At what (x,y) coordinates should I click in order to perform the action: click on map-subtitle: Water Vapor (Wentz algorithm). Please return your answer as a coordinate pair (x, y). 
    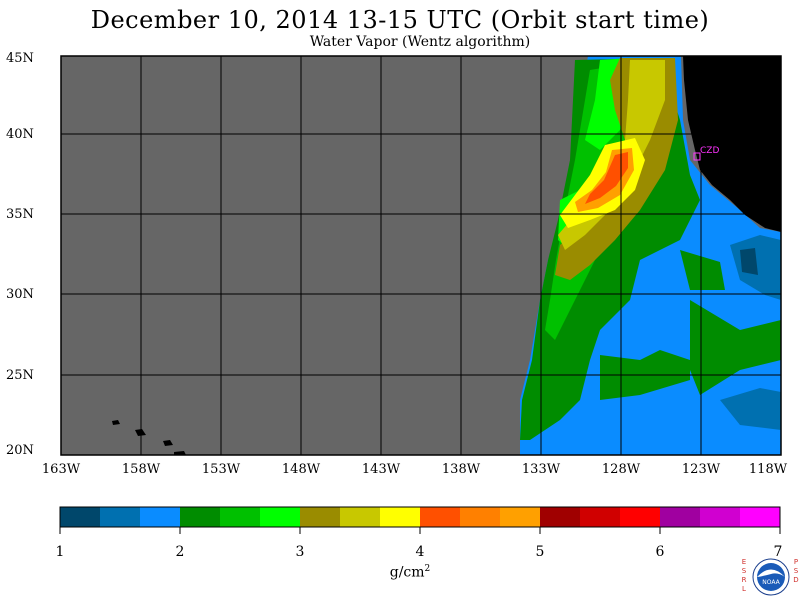
    Looking at the image, I should click on (420, 42).